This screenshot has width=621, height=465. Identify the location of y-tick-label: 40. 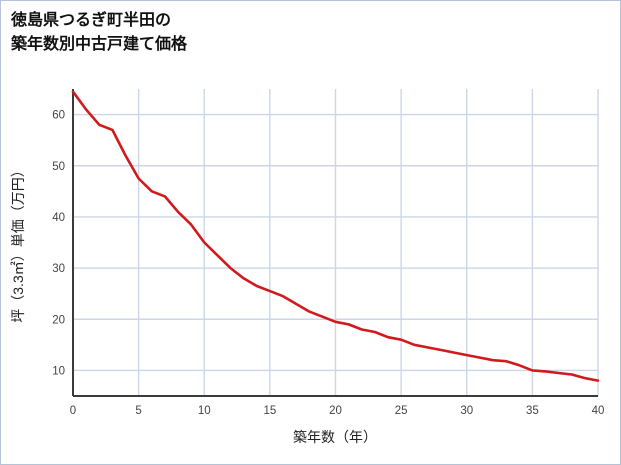
(58, 218).